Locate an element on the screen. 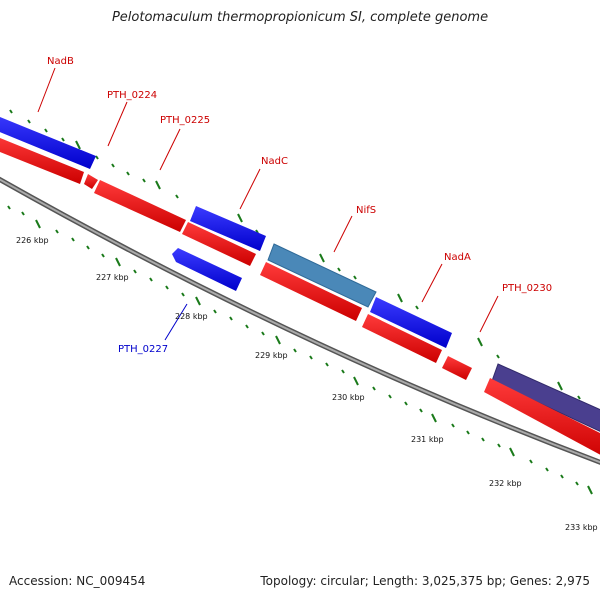 The width and height of the screenshot is (600, 600). label-pth-0225: PTH_0225 is located at coordinates (185, 120).